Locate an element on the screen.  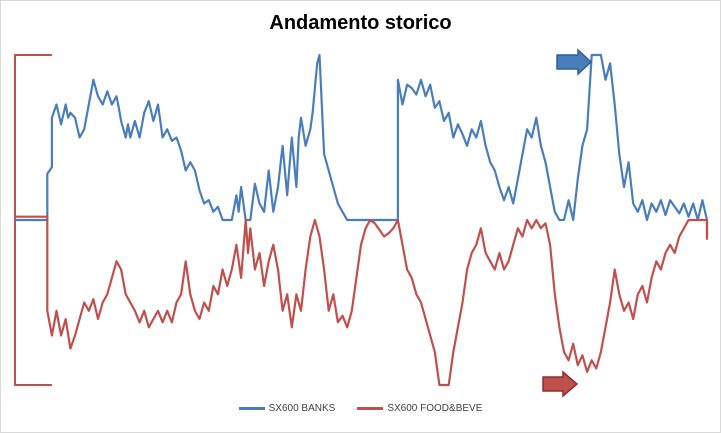
legend: SX600 BANKS SX600 FOOD&BEVE is located at coordinates (360, 408).